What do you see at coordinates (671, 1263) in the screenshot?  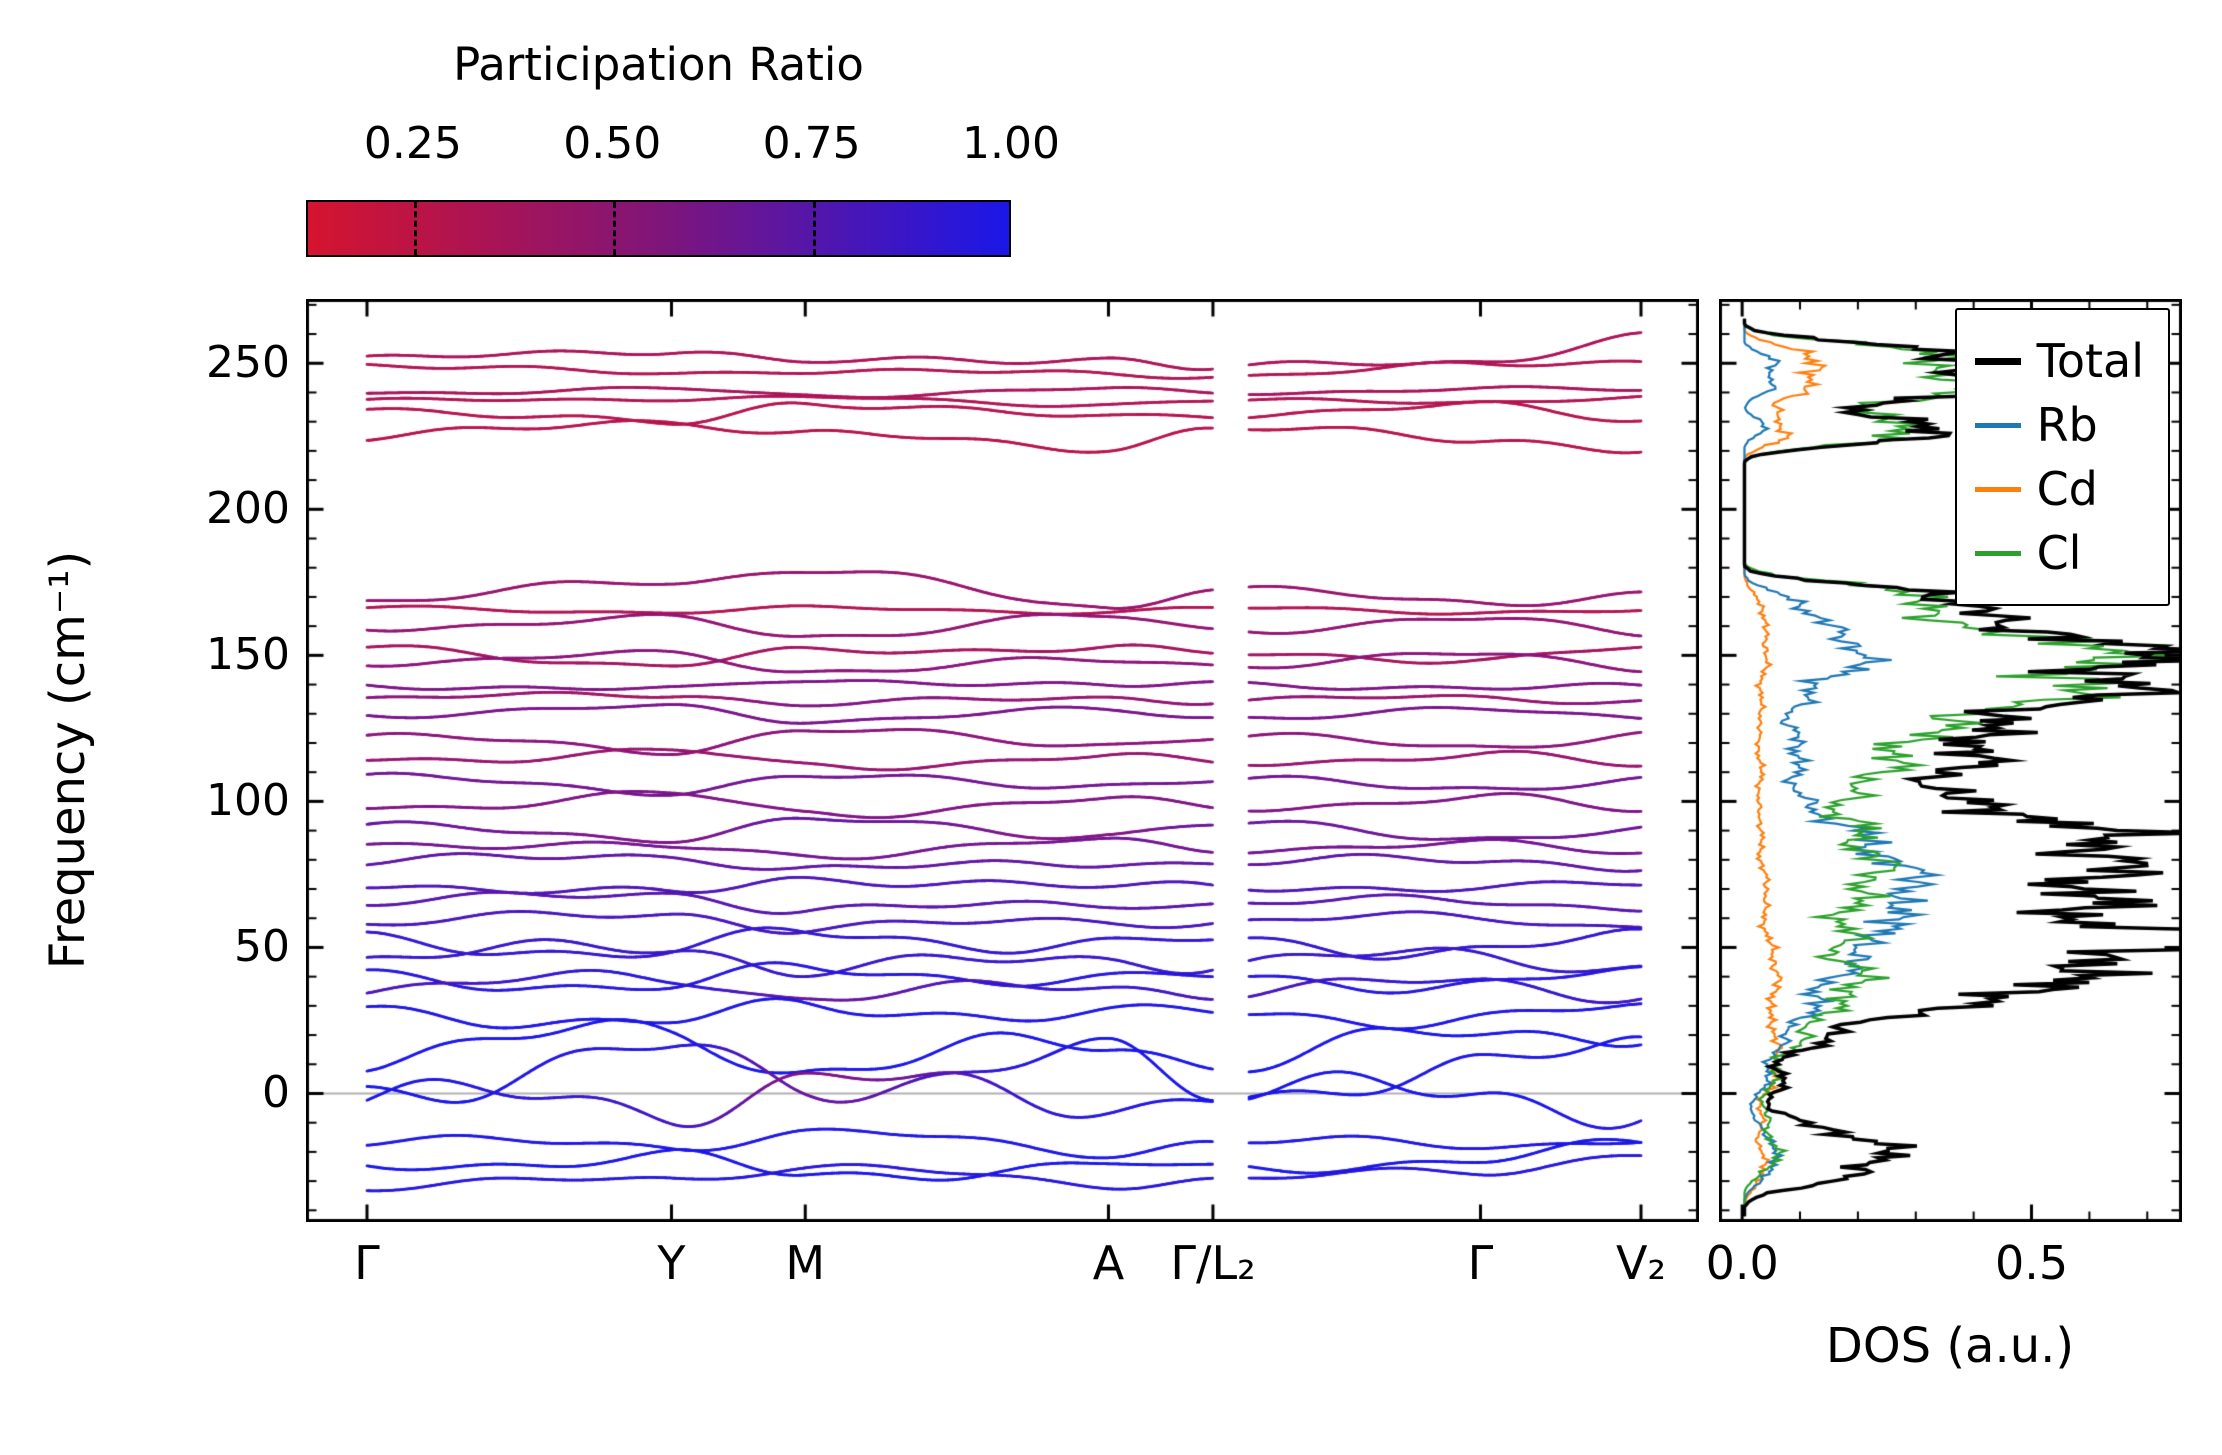 I see `kpath-tick-label: Y` at bounding box center [671, 1263].